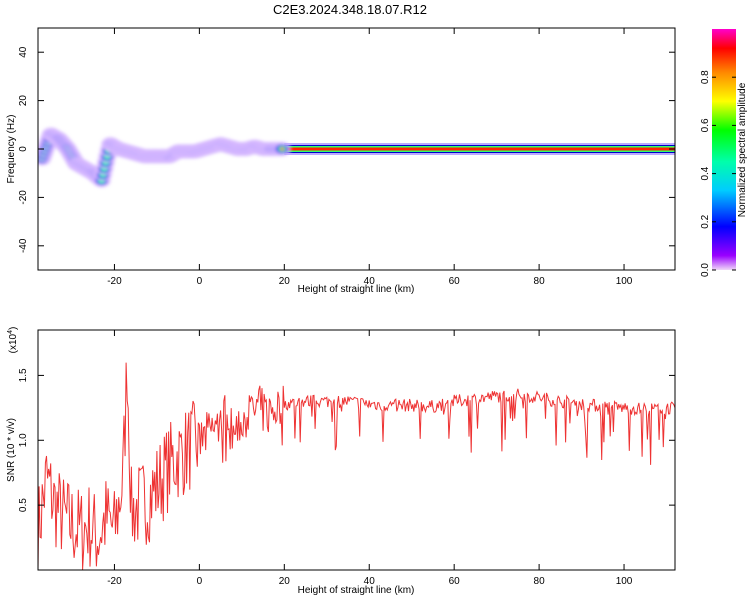  I want to click on snr-ytick-label: 0.5, so click(23, 505).